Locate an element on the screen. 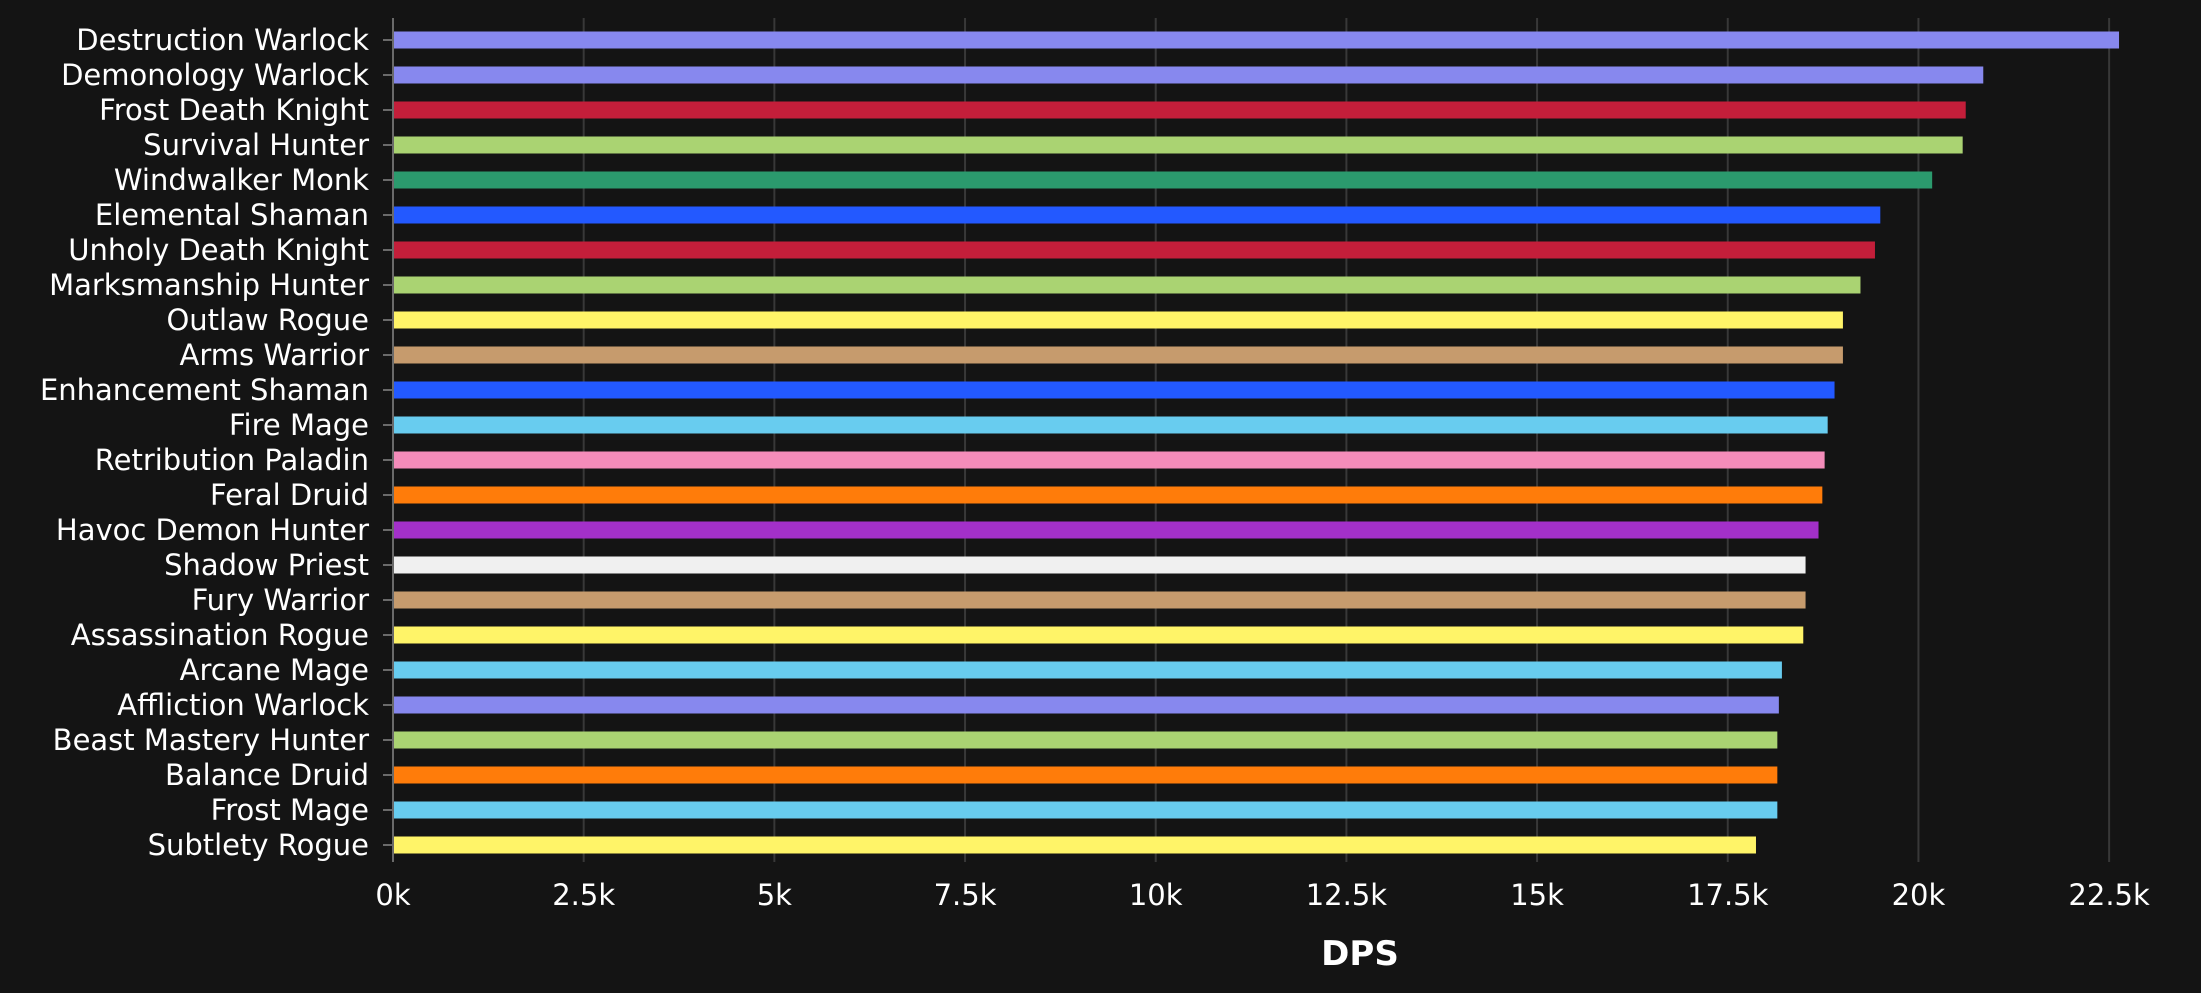 Image resolution: width=2201 pixels, height=993 pixels. x-tick-label-17.5k: 17.5k is located at coordinates (1728, 895).